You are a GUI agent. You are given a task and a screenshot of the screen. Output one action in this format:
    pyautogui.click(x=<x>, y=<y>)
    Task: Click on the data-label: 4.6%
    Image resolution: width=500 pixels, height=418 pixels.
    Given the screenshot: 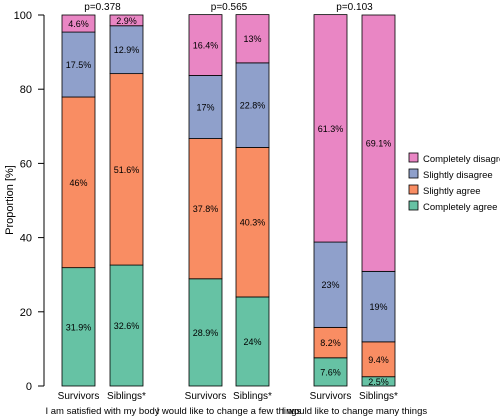 What is the action you would take?
    pyautogui.click(x=78, y=24)
    